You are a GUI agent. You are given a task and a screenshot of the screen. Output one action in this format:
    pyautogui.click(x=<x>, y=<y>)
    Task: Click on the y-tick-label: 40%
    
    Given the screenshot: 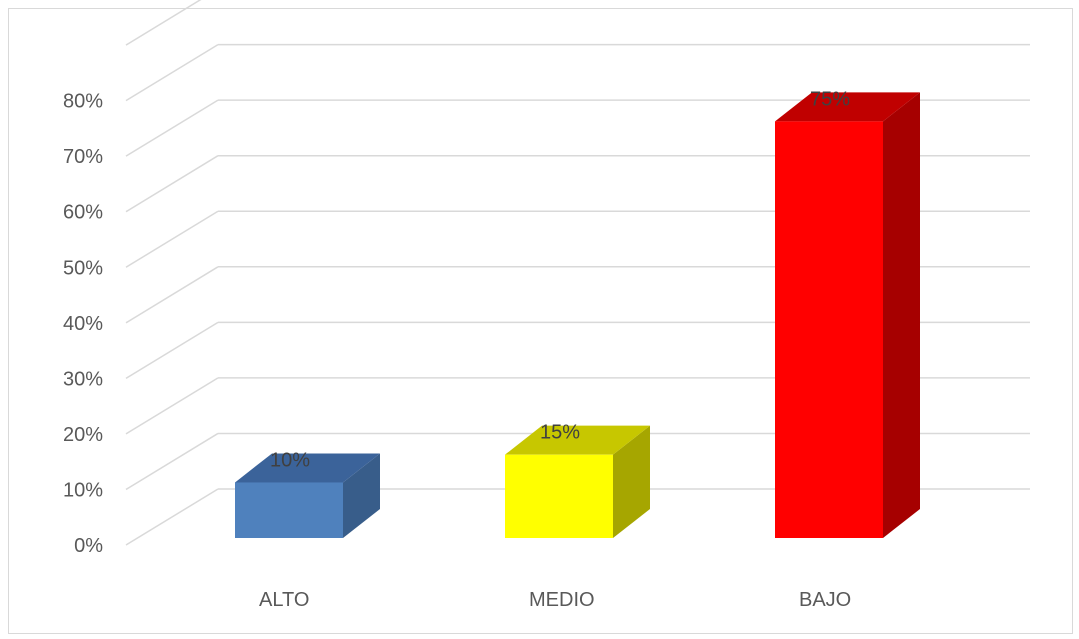 What is the action you would take?
    pyautogui.click(x=83, y=324)
    